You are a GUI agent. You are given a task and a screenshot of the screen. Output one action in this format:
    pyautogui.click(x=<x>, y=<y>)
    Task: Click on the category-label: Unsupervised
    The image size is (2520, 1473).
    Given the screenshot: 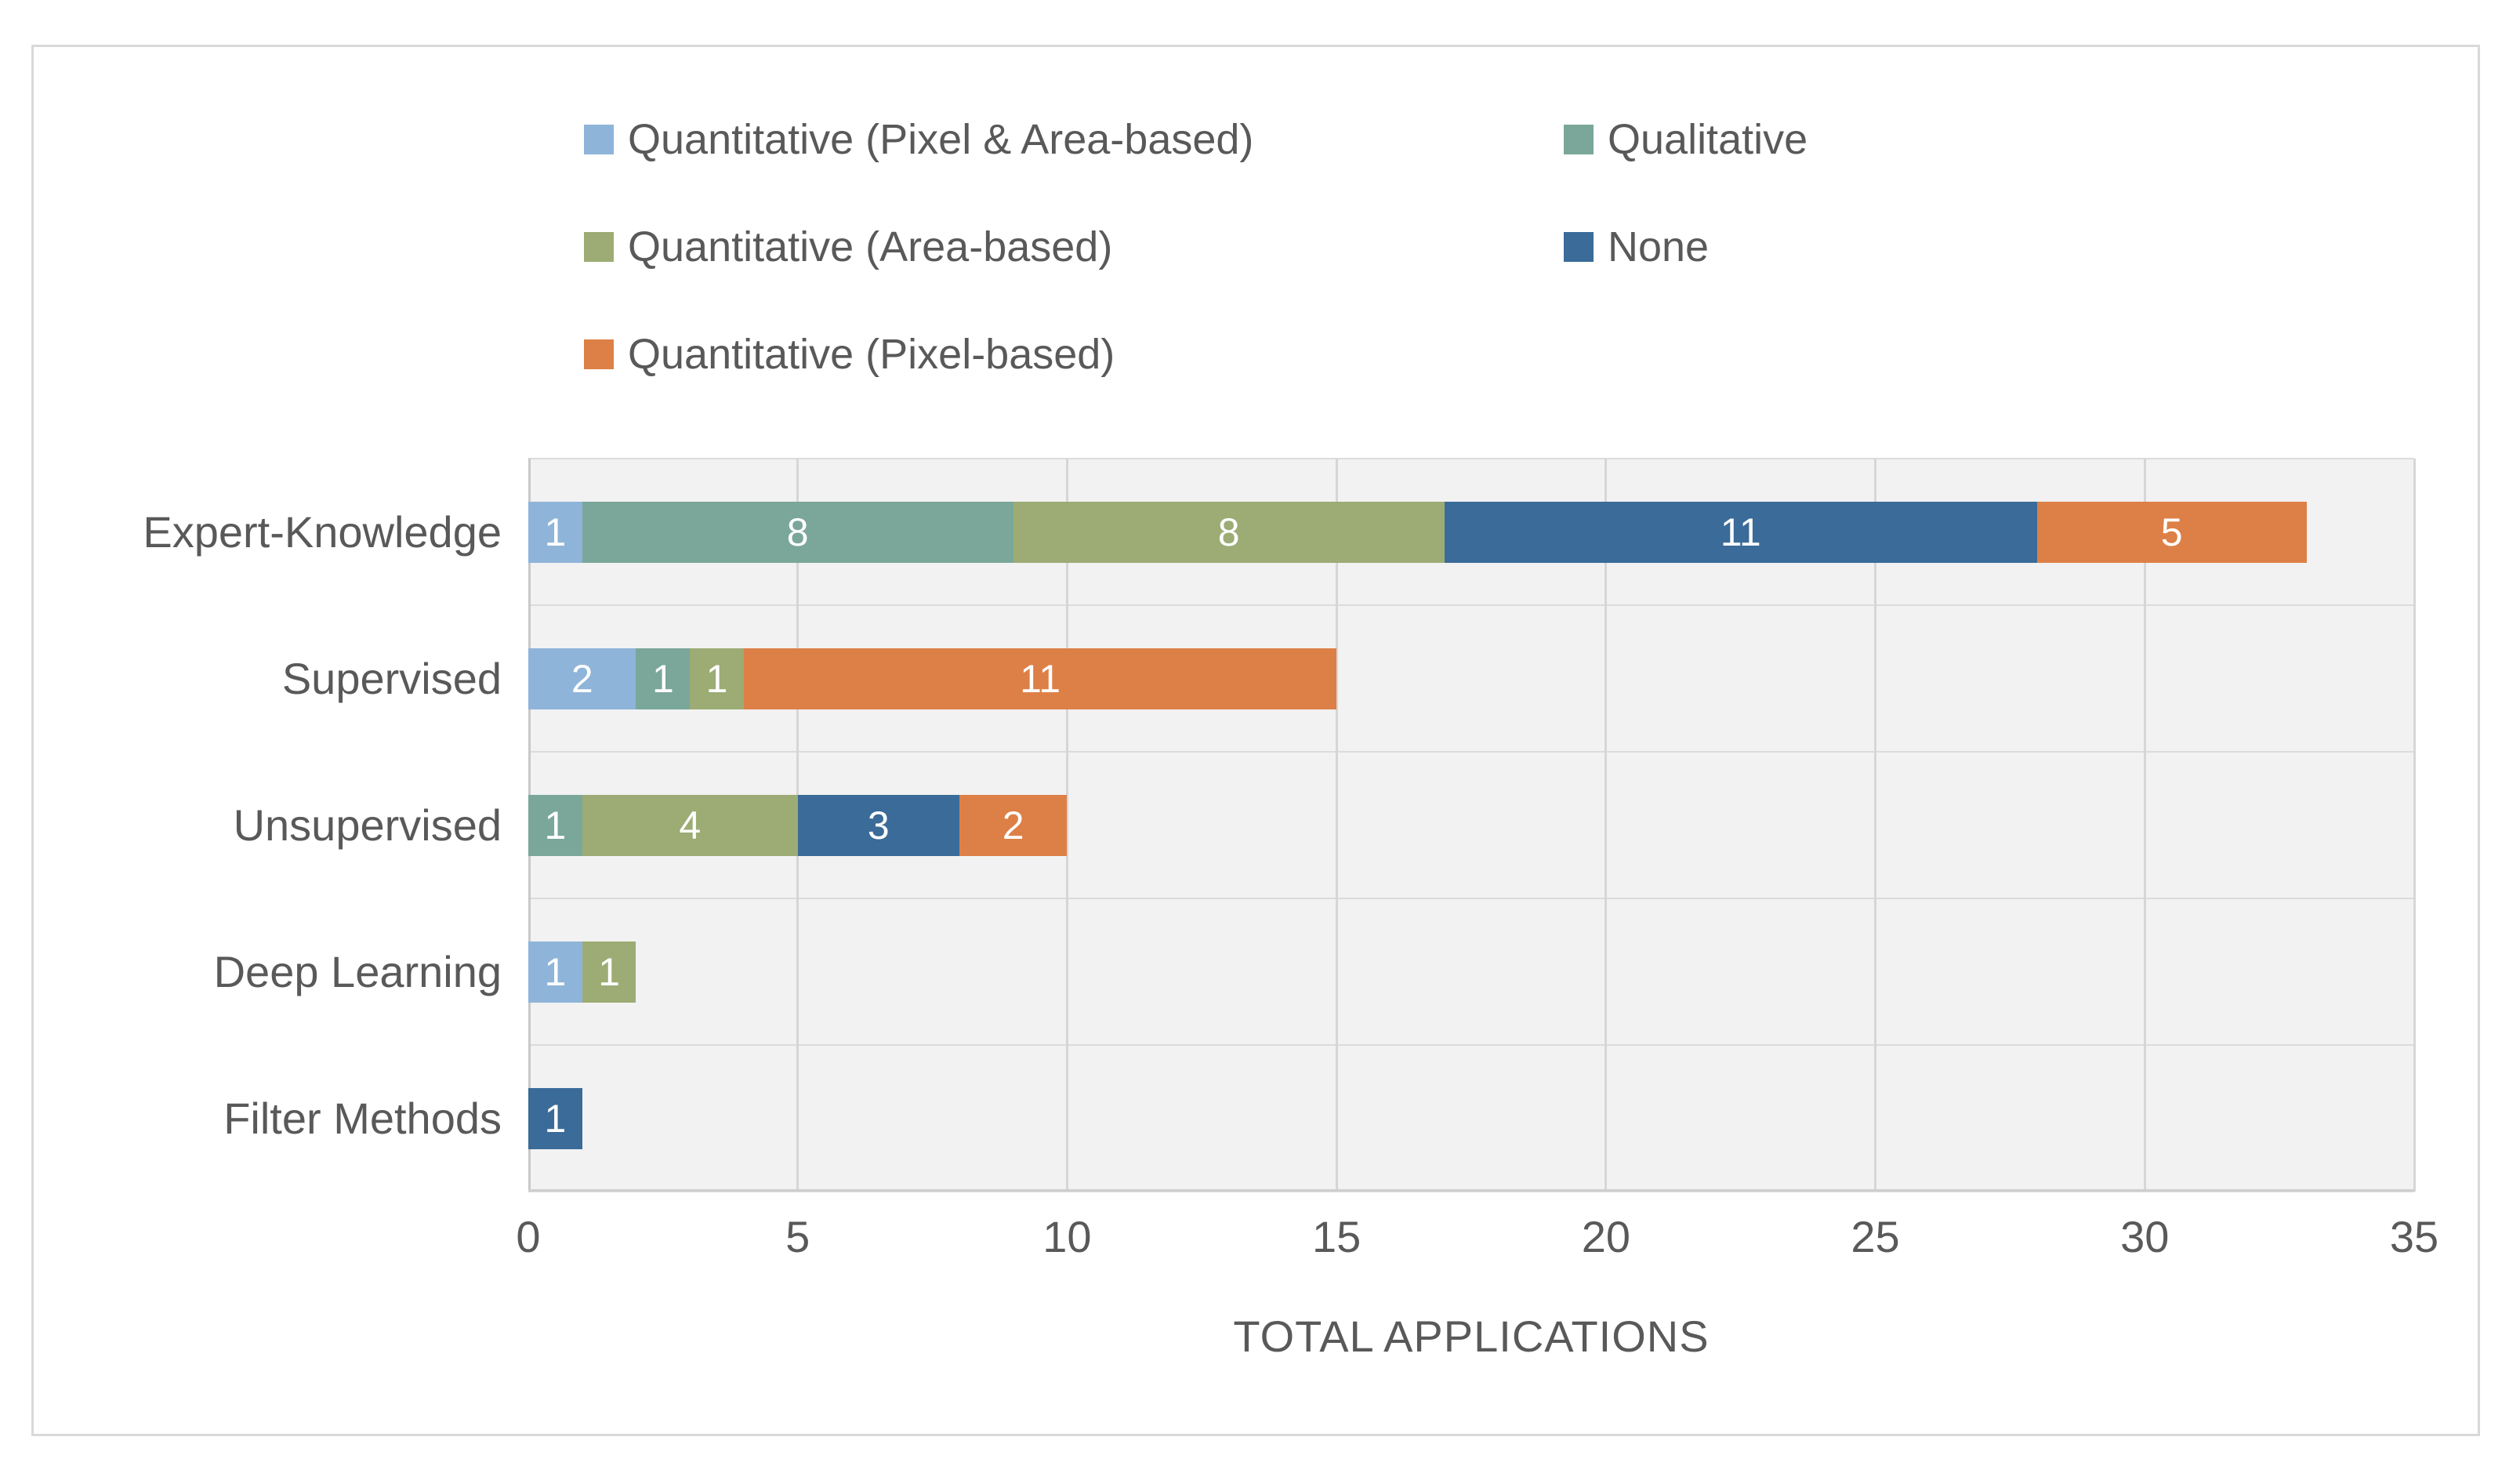 What is the action you would take?
    pyautogui.click(x=367, y=825)
    